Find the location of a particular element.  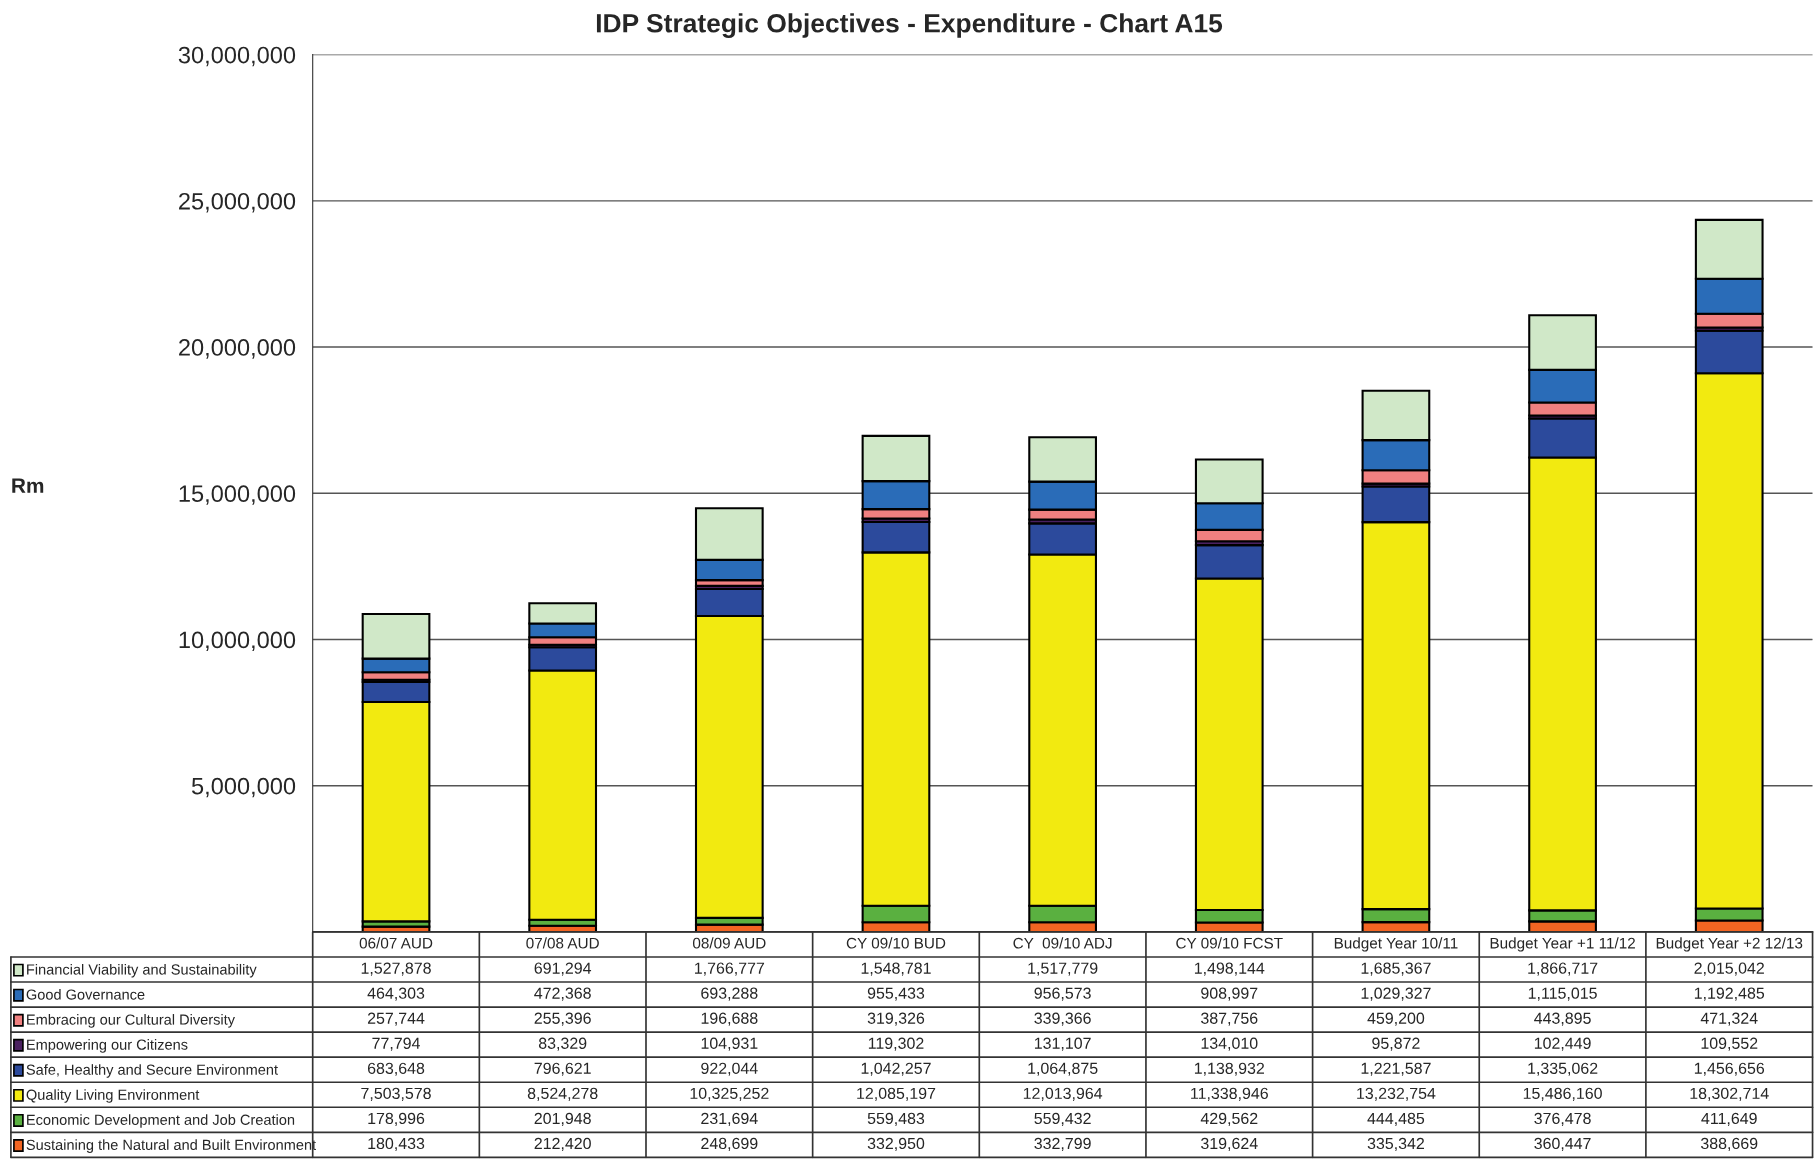

x-tick-label: CY 09/10 ADJ is located at coordinates (1062, 943).